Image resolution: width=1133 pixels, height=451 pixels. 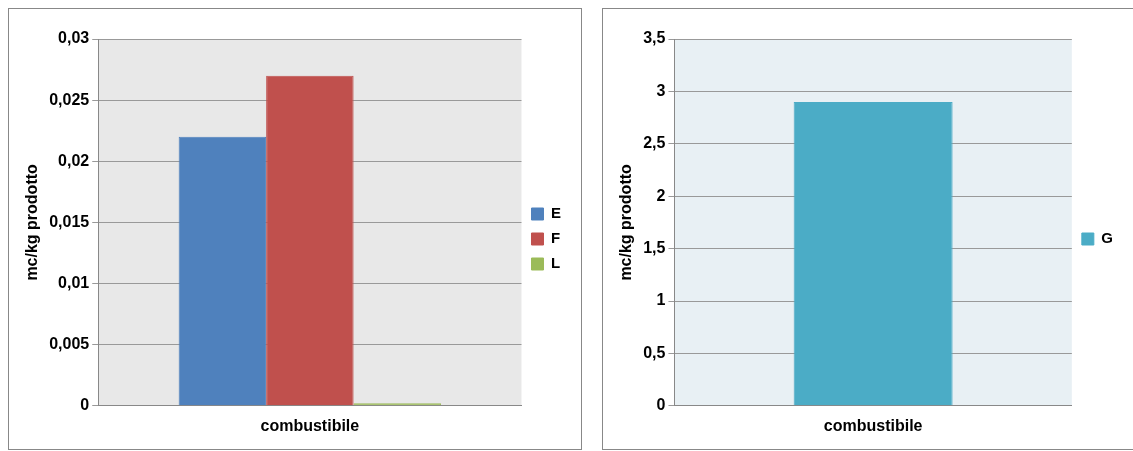 I want to click on y-tick-label: 3,5, so click(x=654, y=38).